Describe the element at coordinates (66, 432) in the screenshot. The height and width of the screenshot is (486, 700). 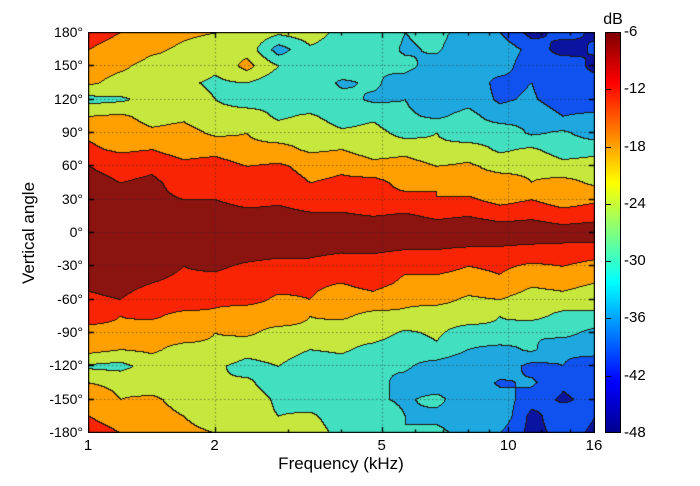
I see `y-tick-label: -180°` at that location.